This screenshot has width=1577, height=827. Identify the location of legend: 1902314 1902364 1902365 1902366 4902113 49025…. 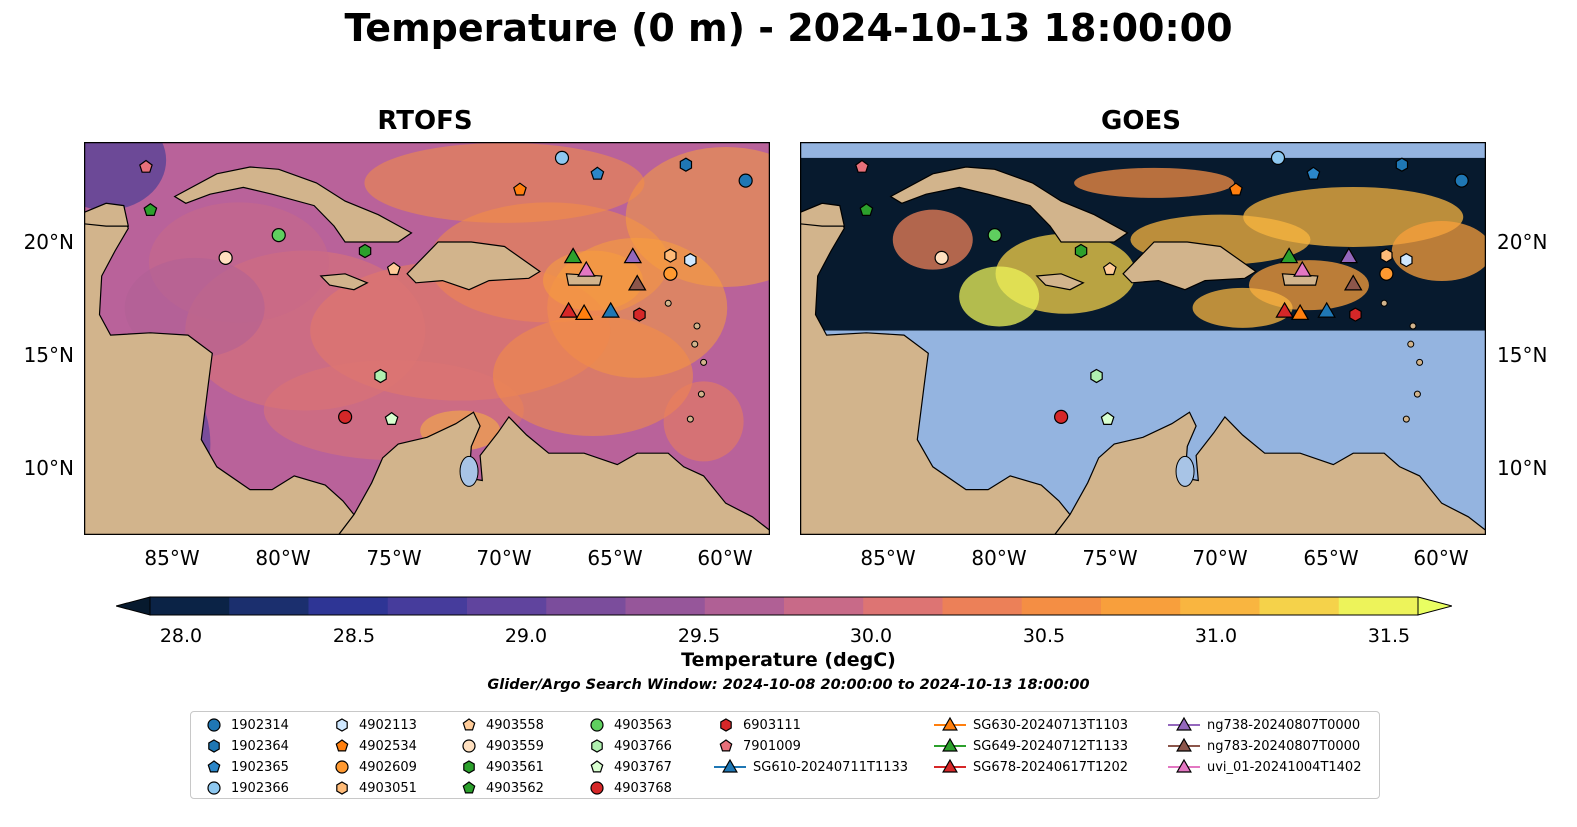
(785, 755).